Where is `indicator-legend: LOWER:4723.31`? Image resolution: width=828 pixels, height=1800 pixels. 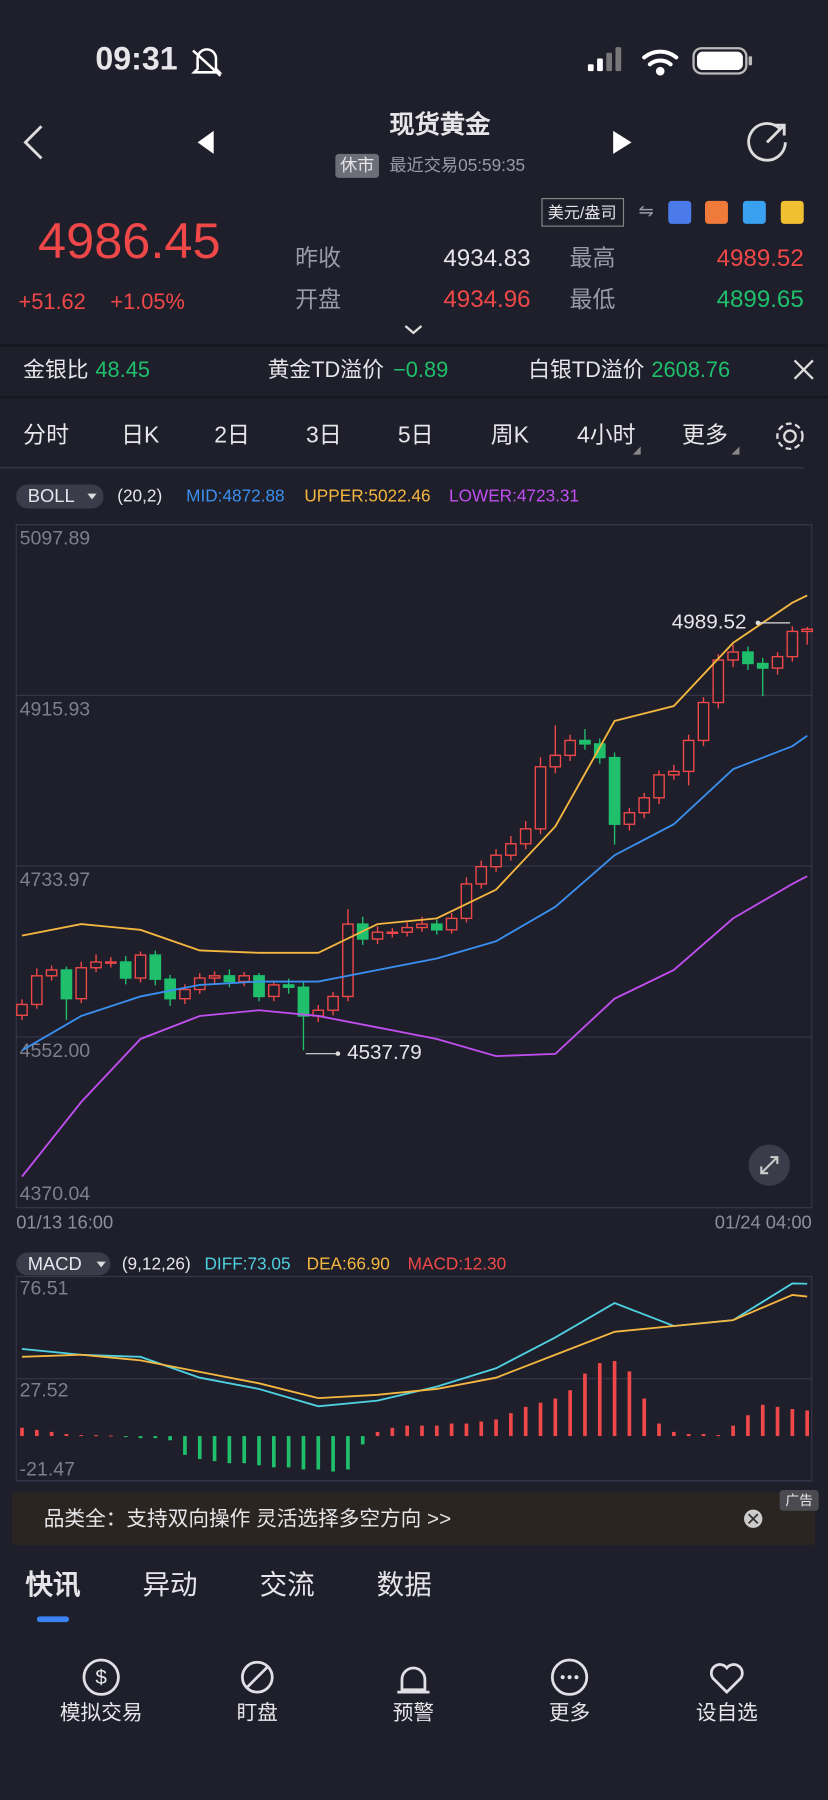
indicator-legend: LOWER:4723.31 is located at coordinates (514, 496).